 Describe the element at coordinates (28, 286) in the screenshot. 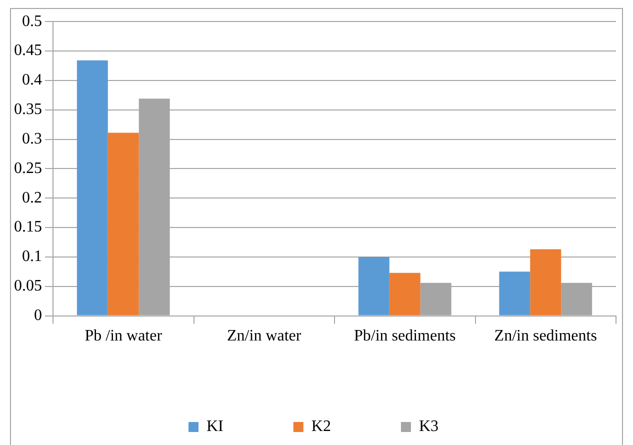

I see `y-tick-label: 0.05` at that location.